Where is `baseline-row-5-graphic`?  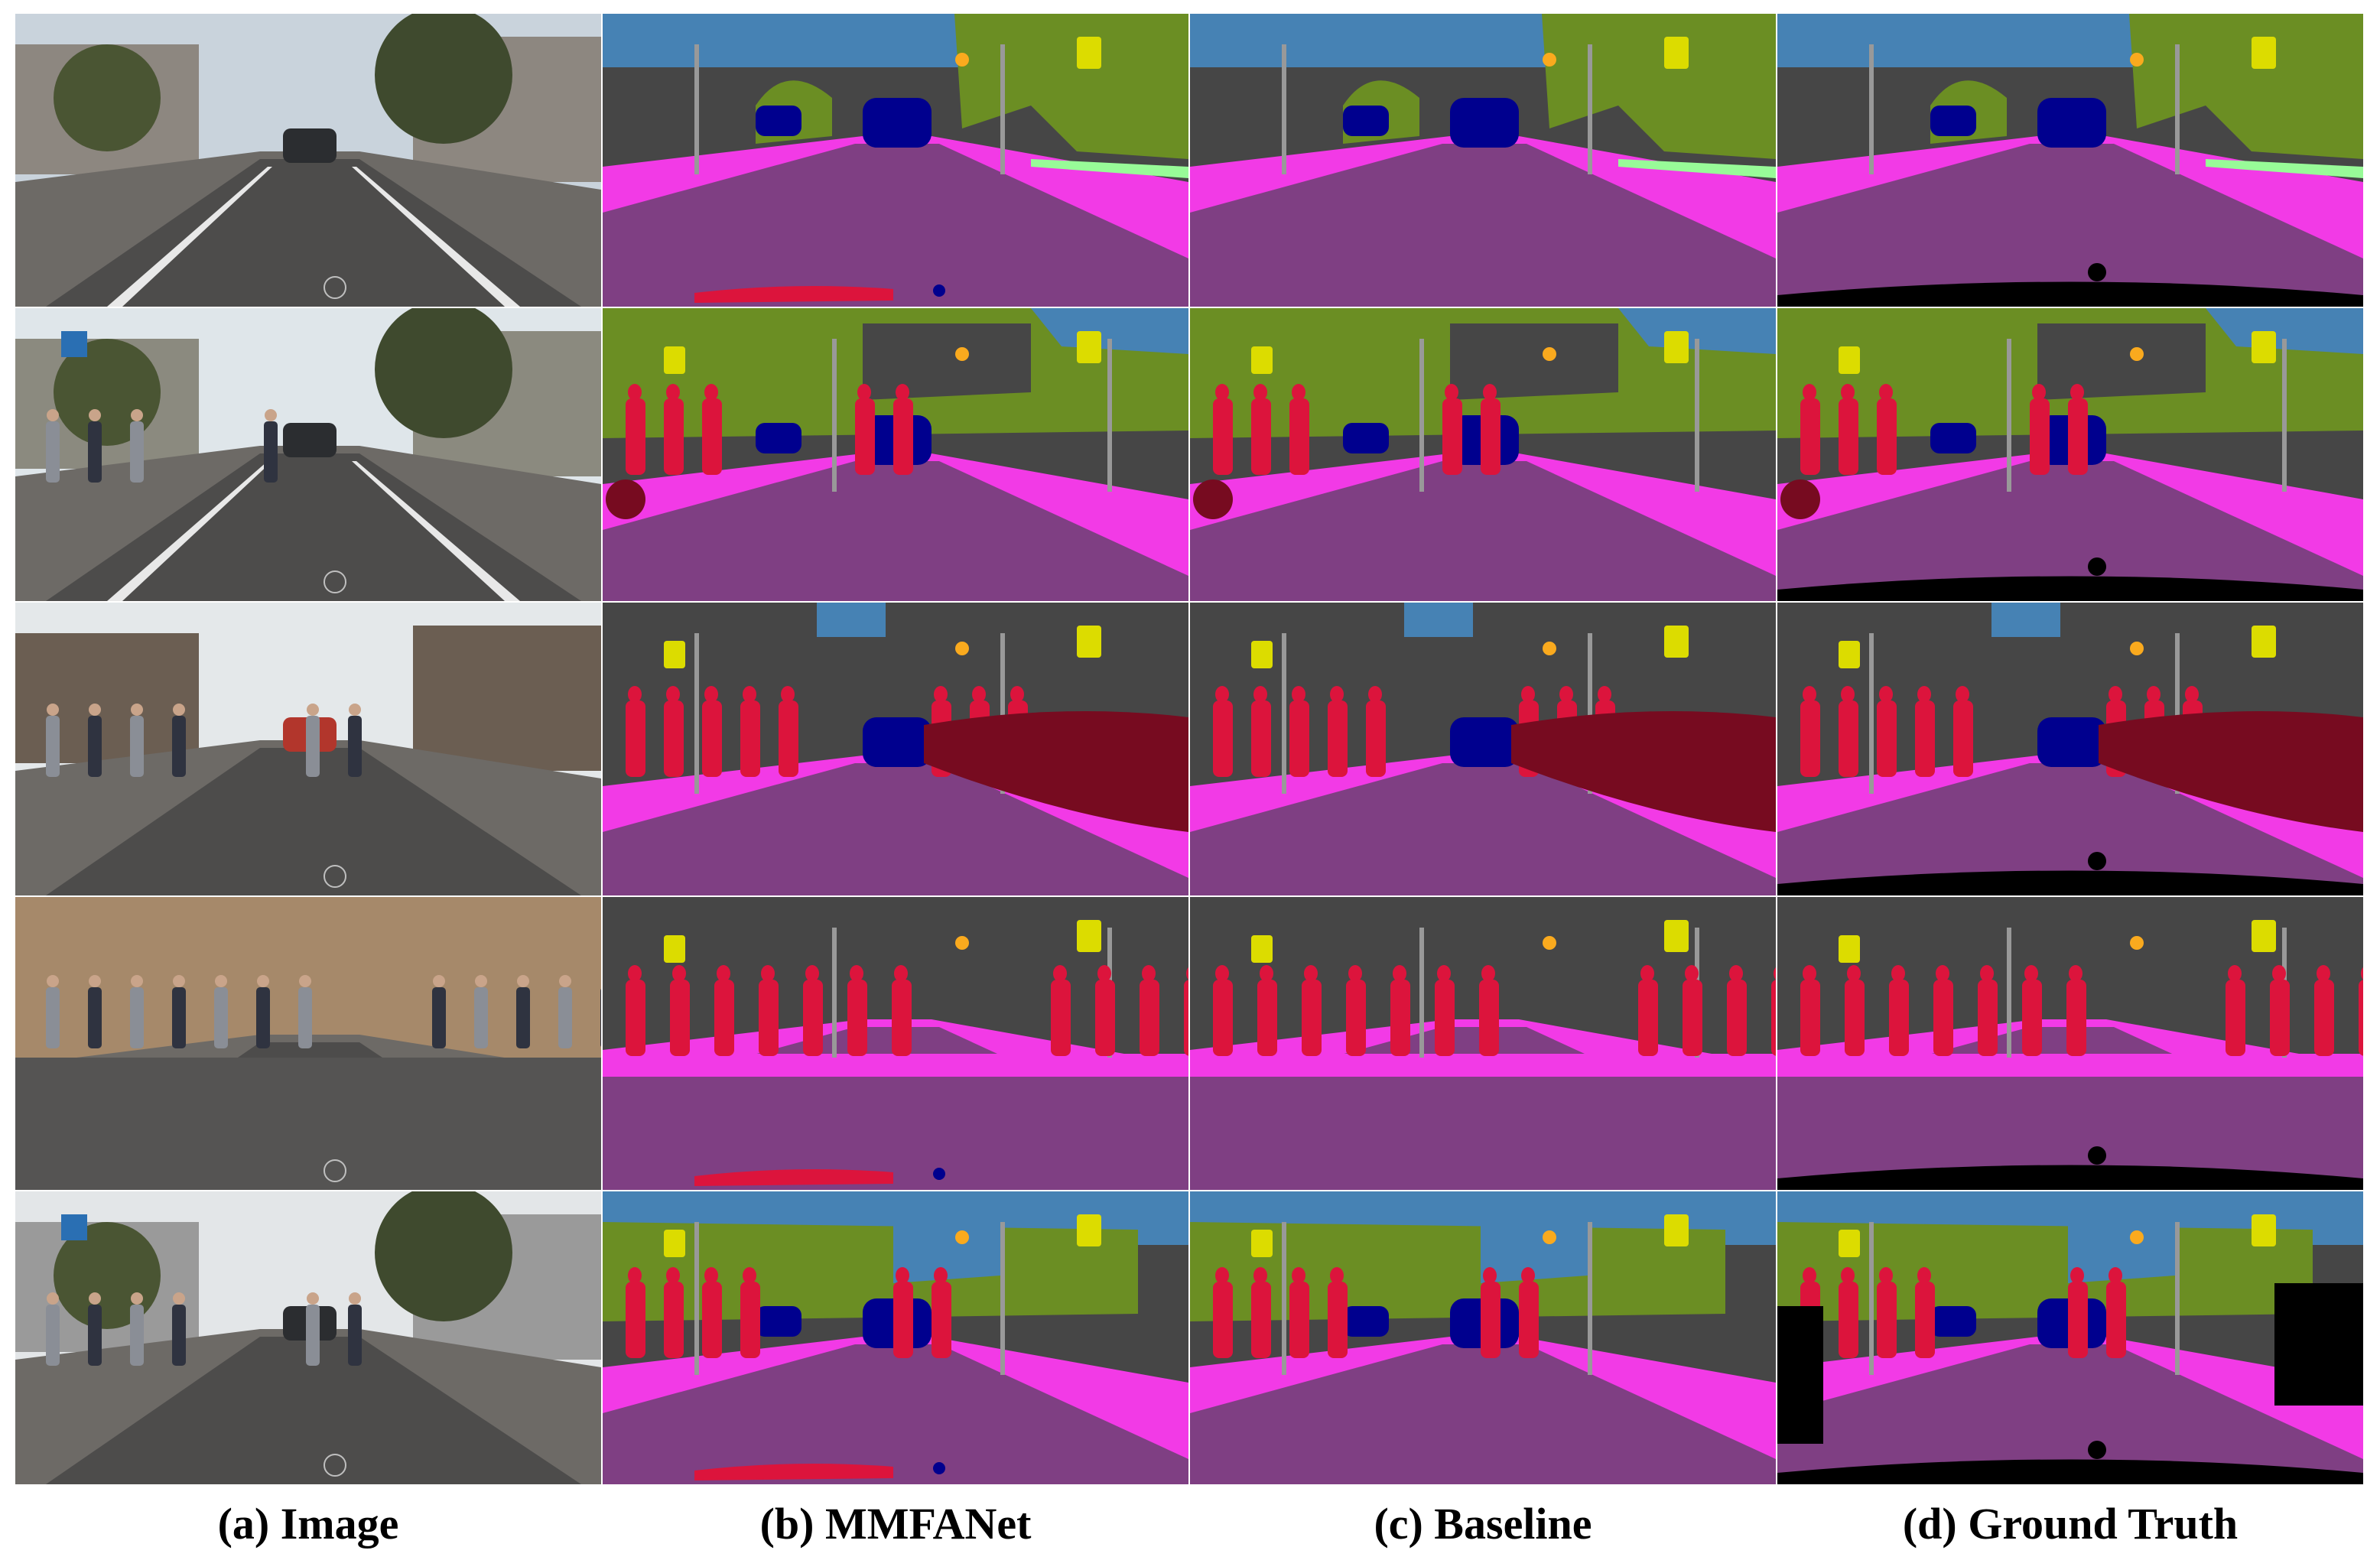 baseline-row-5-graphic is located at coordinates (1483, 1337).